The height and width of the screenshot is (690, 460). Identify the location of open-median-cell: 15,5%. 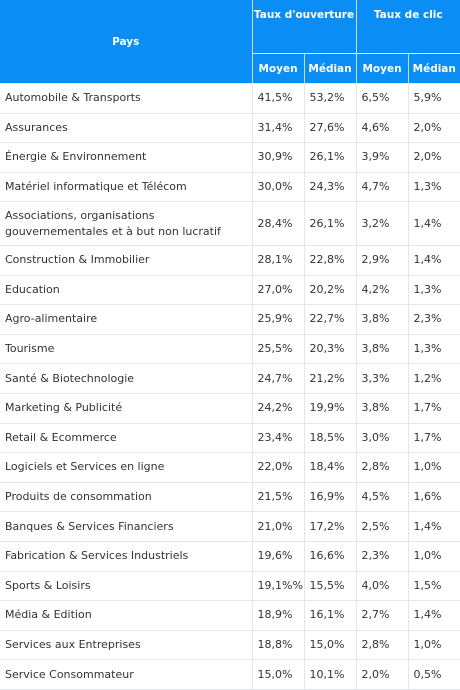
(330, 586).